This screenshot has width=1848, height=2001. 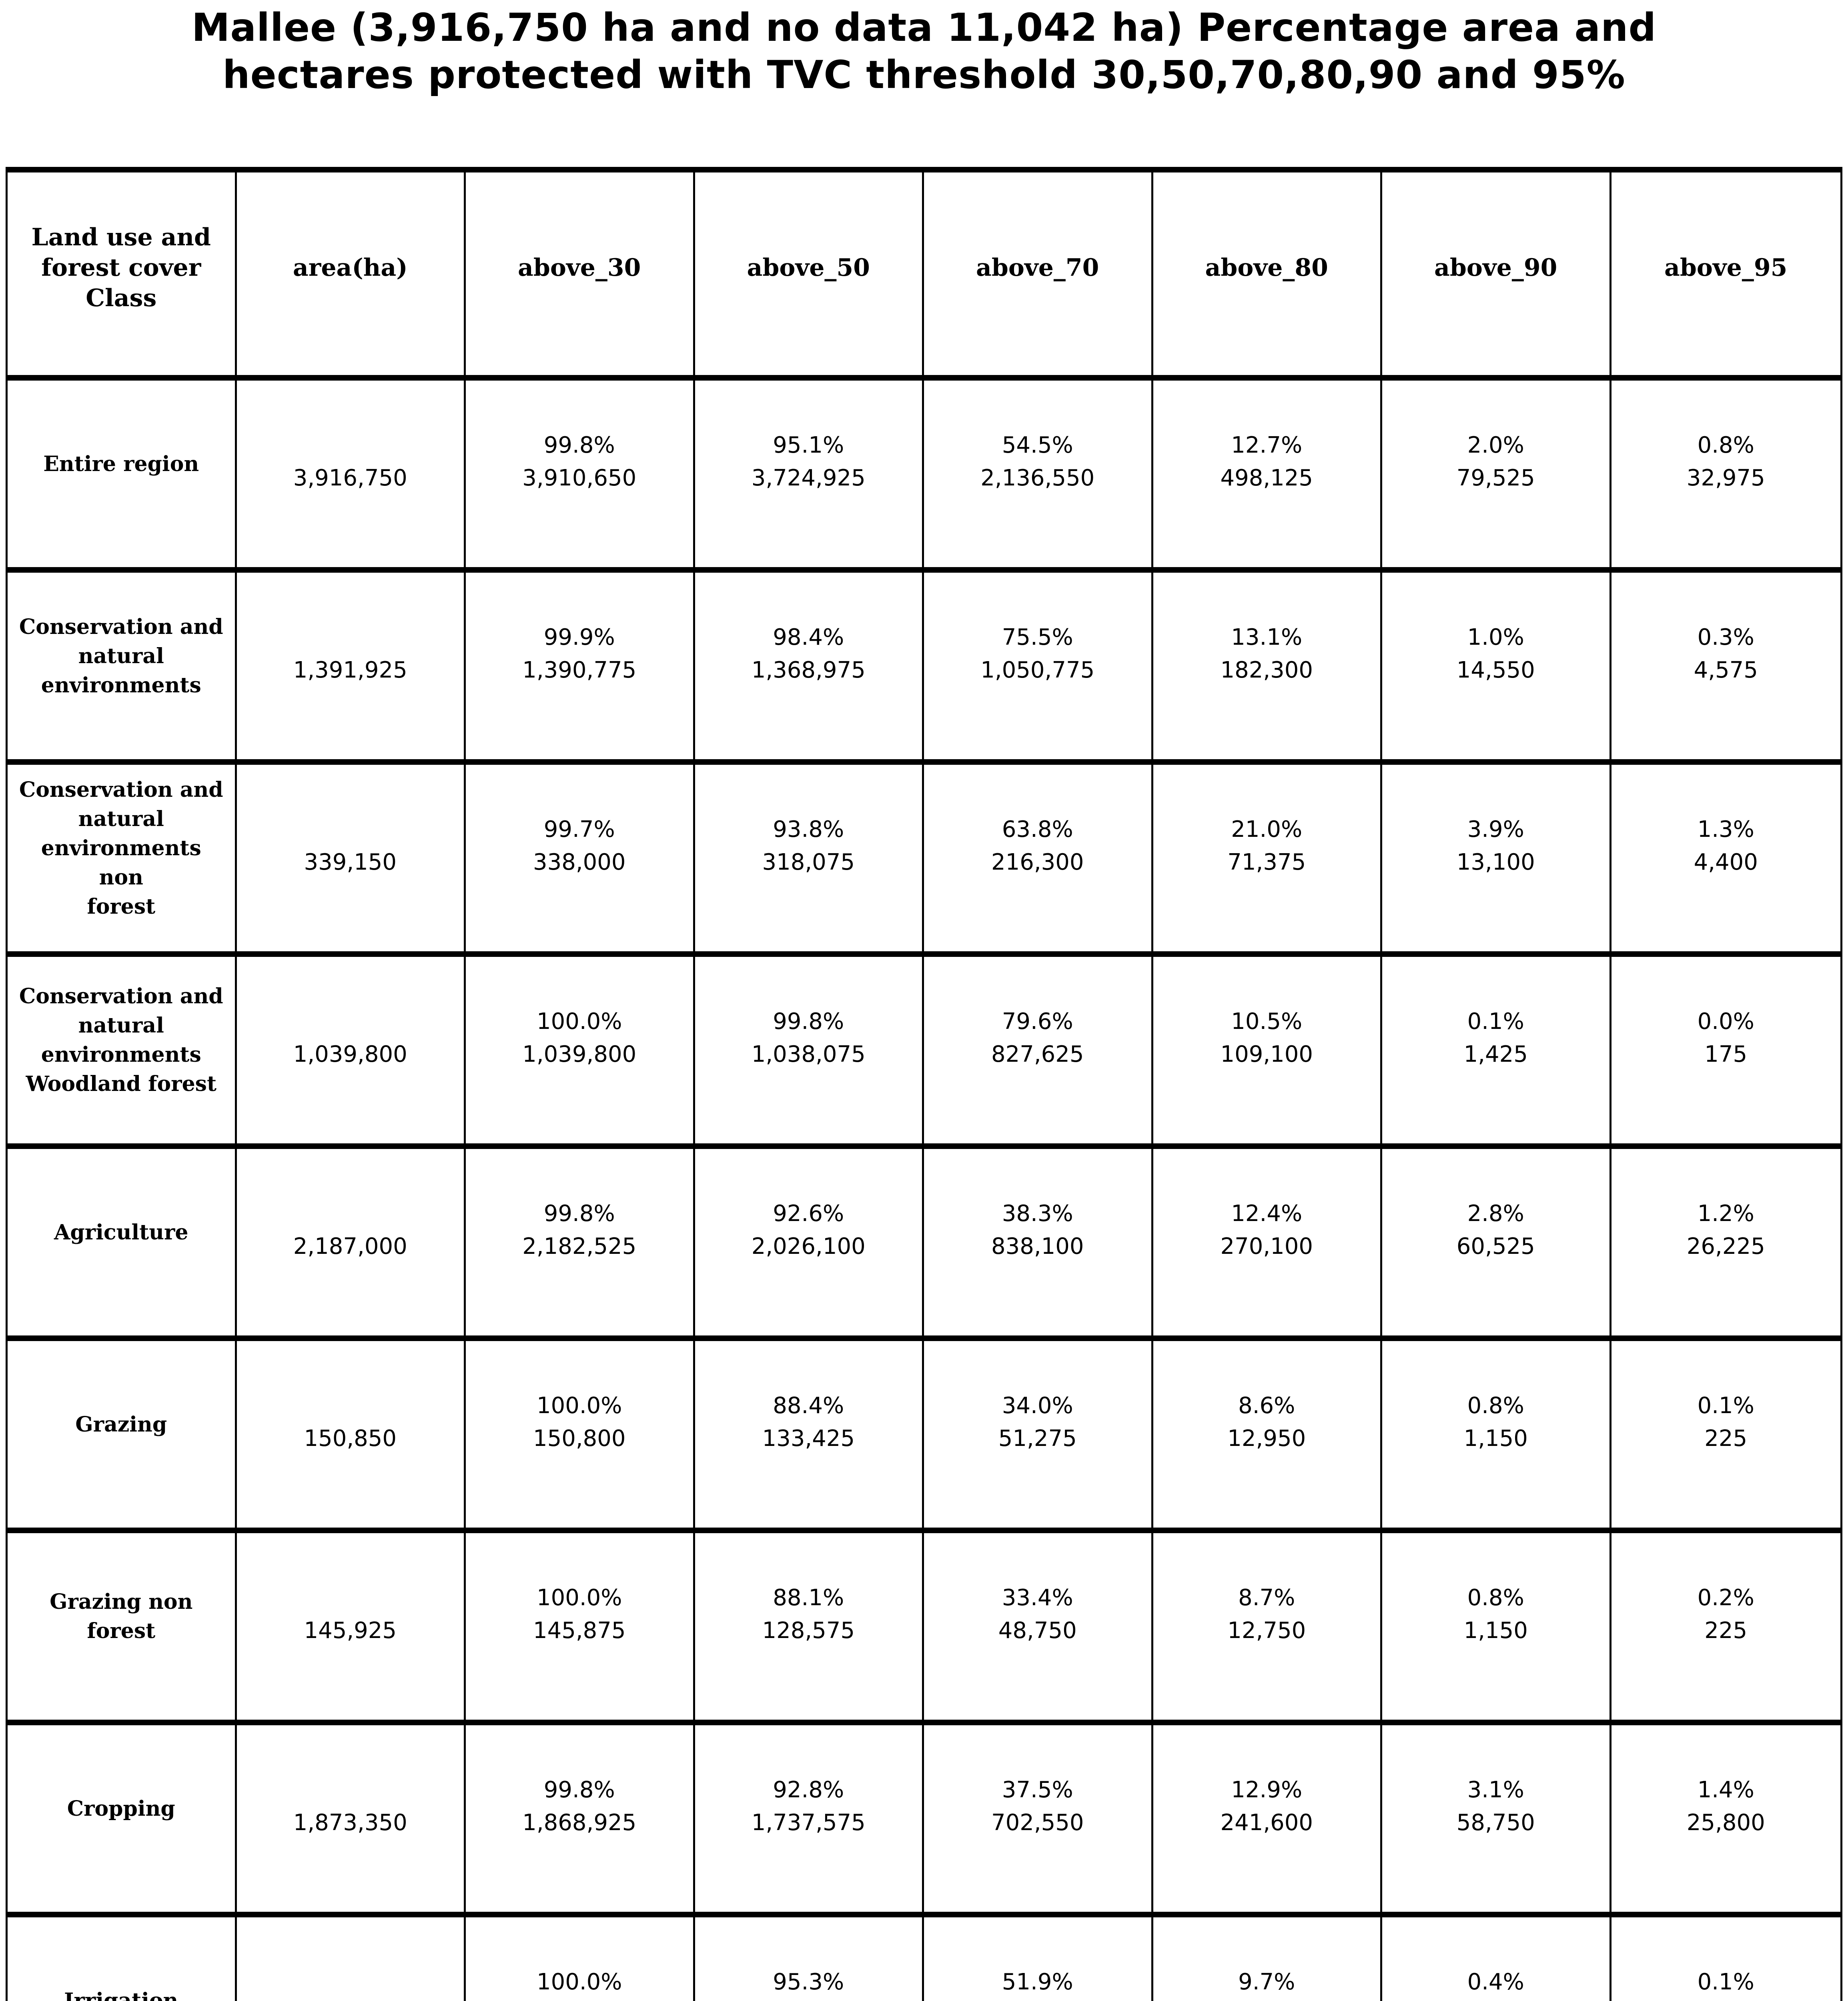 I want to click on data-cell: 100.0% 150,800, so click(x=580, y=1437).